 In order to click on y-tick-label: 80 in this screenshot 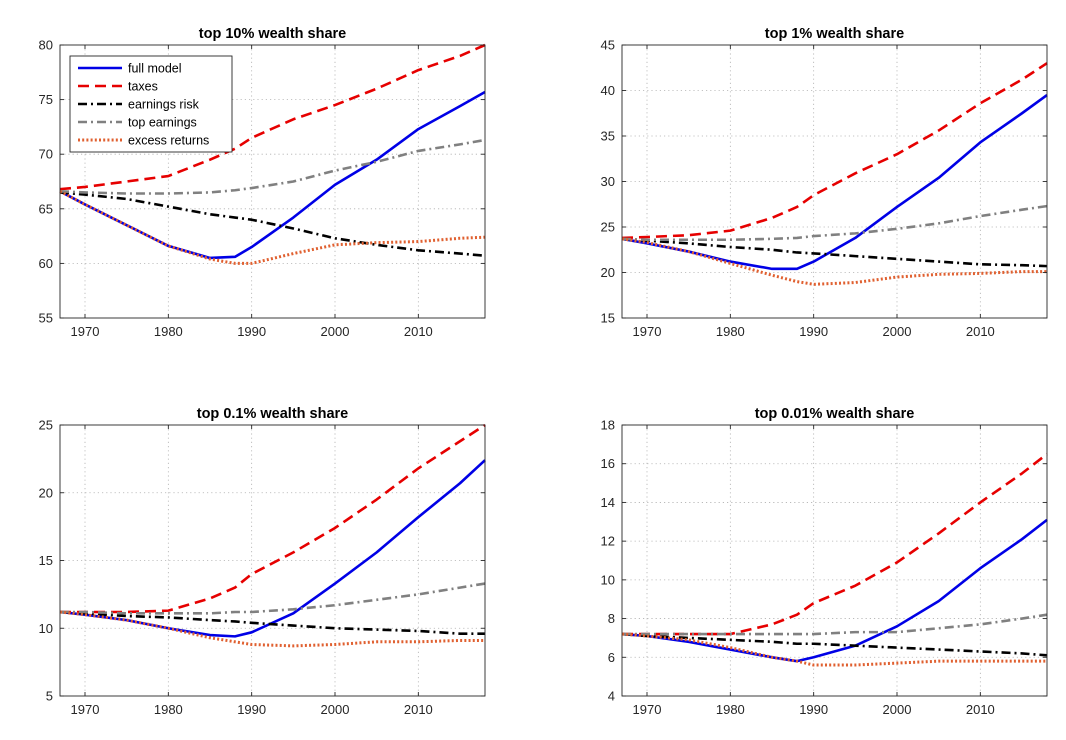, I will do `click(46, 45)`.